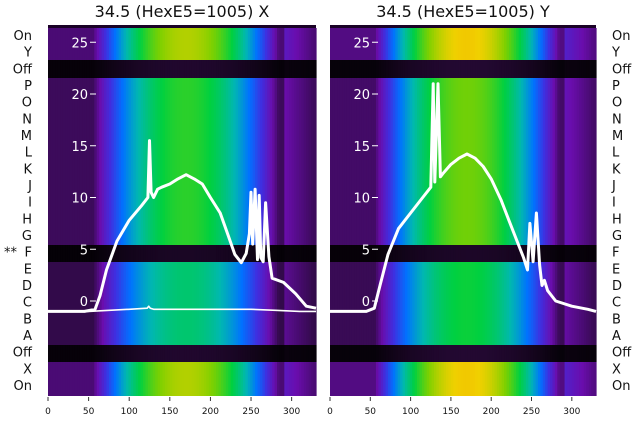 Image resolution: width=640 pixels, height=440 pixels. I want to click on y-tick-label: 10, so click(79, 199).